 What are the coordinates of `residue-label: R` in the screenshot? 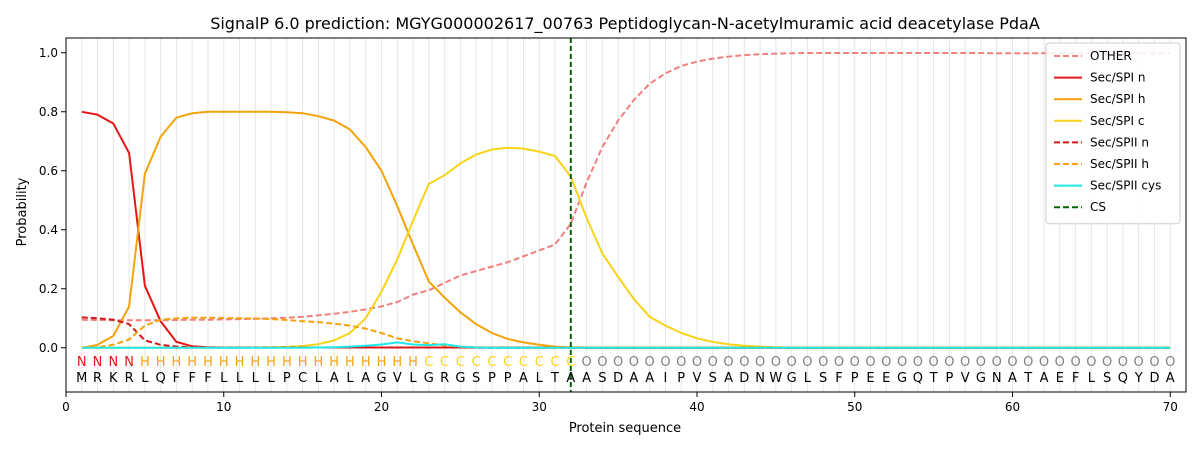 It's located at (444, 378).